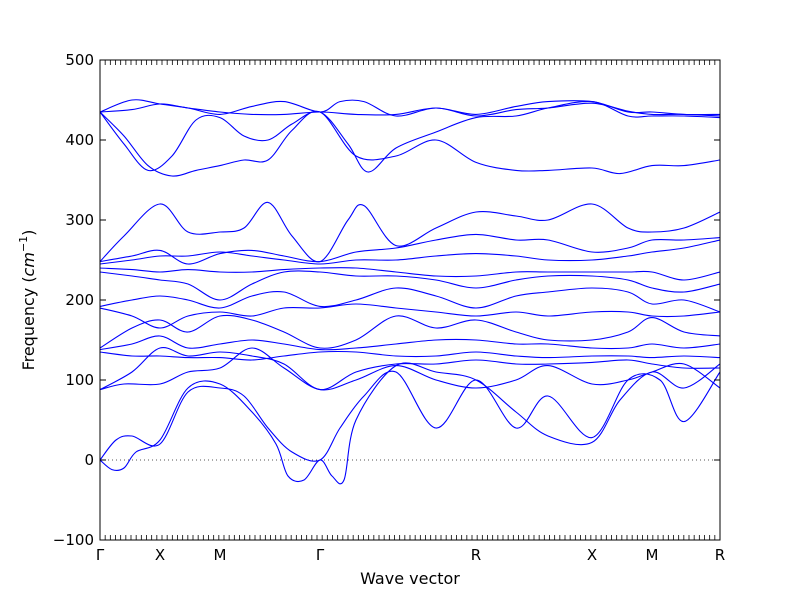  I want to click on y-tick-label: 200, so click(79, 300).